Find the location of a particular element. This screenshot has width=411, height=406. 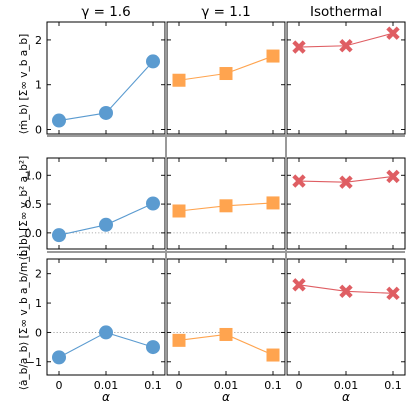

y-tick-label: 1.0 is located at coordinates (34, 175).